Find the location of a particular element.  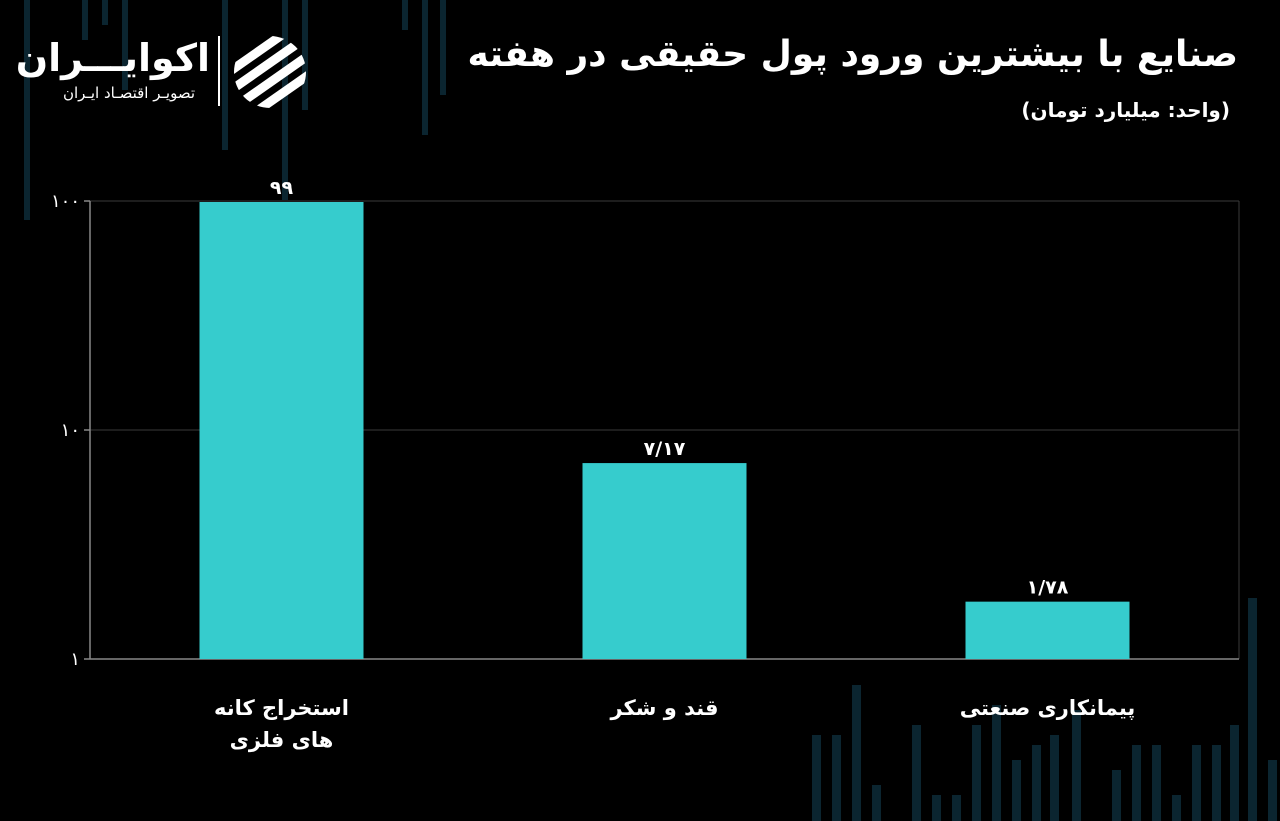

data-label: ۱/۷۸ is located at coordinates (1048, 588).